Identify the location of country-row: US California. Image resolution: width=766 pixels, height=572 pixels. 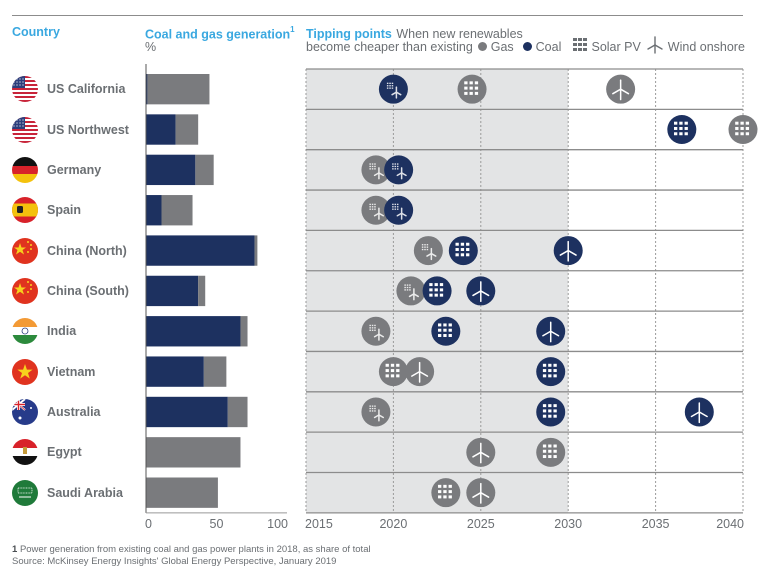
(69, 89).